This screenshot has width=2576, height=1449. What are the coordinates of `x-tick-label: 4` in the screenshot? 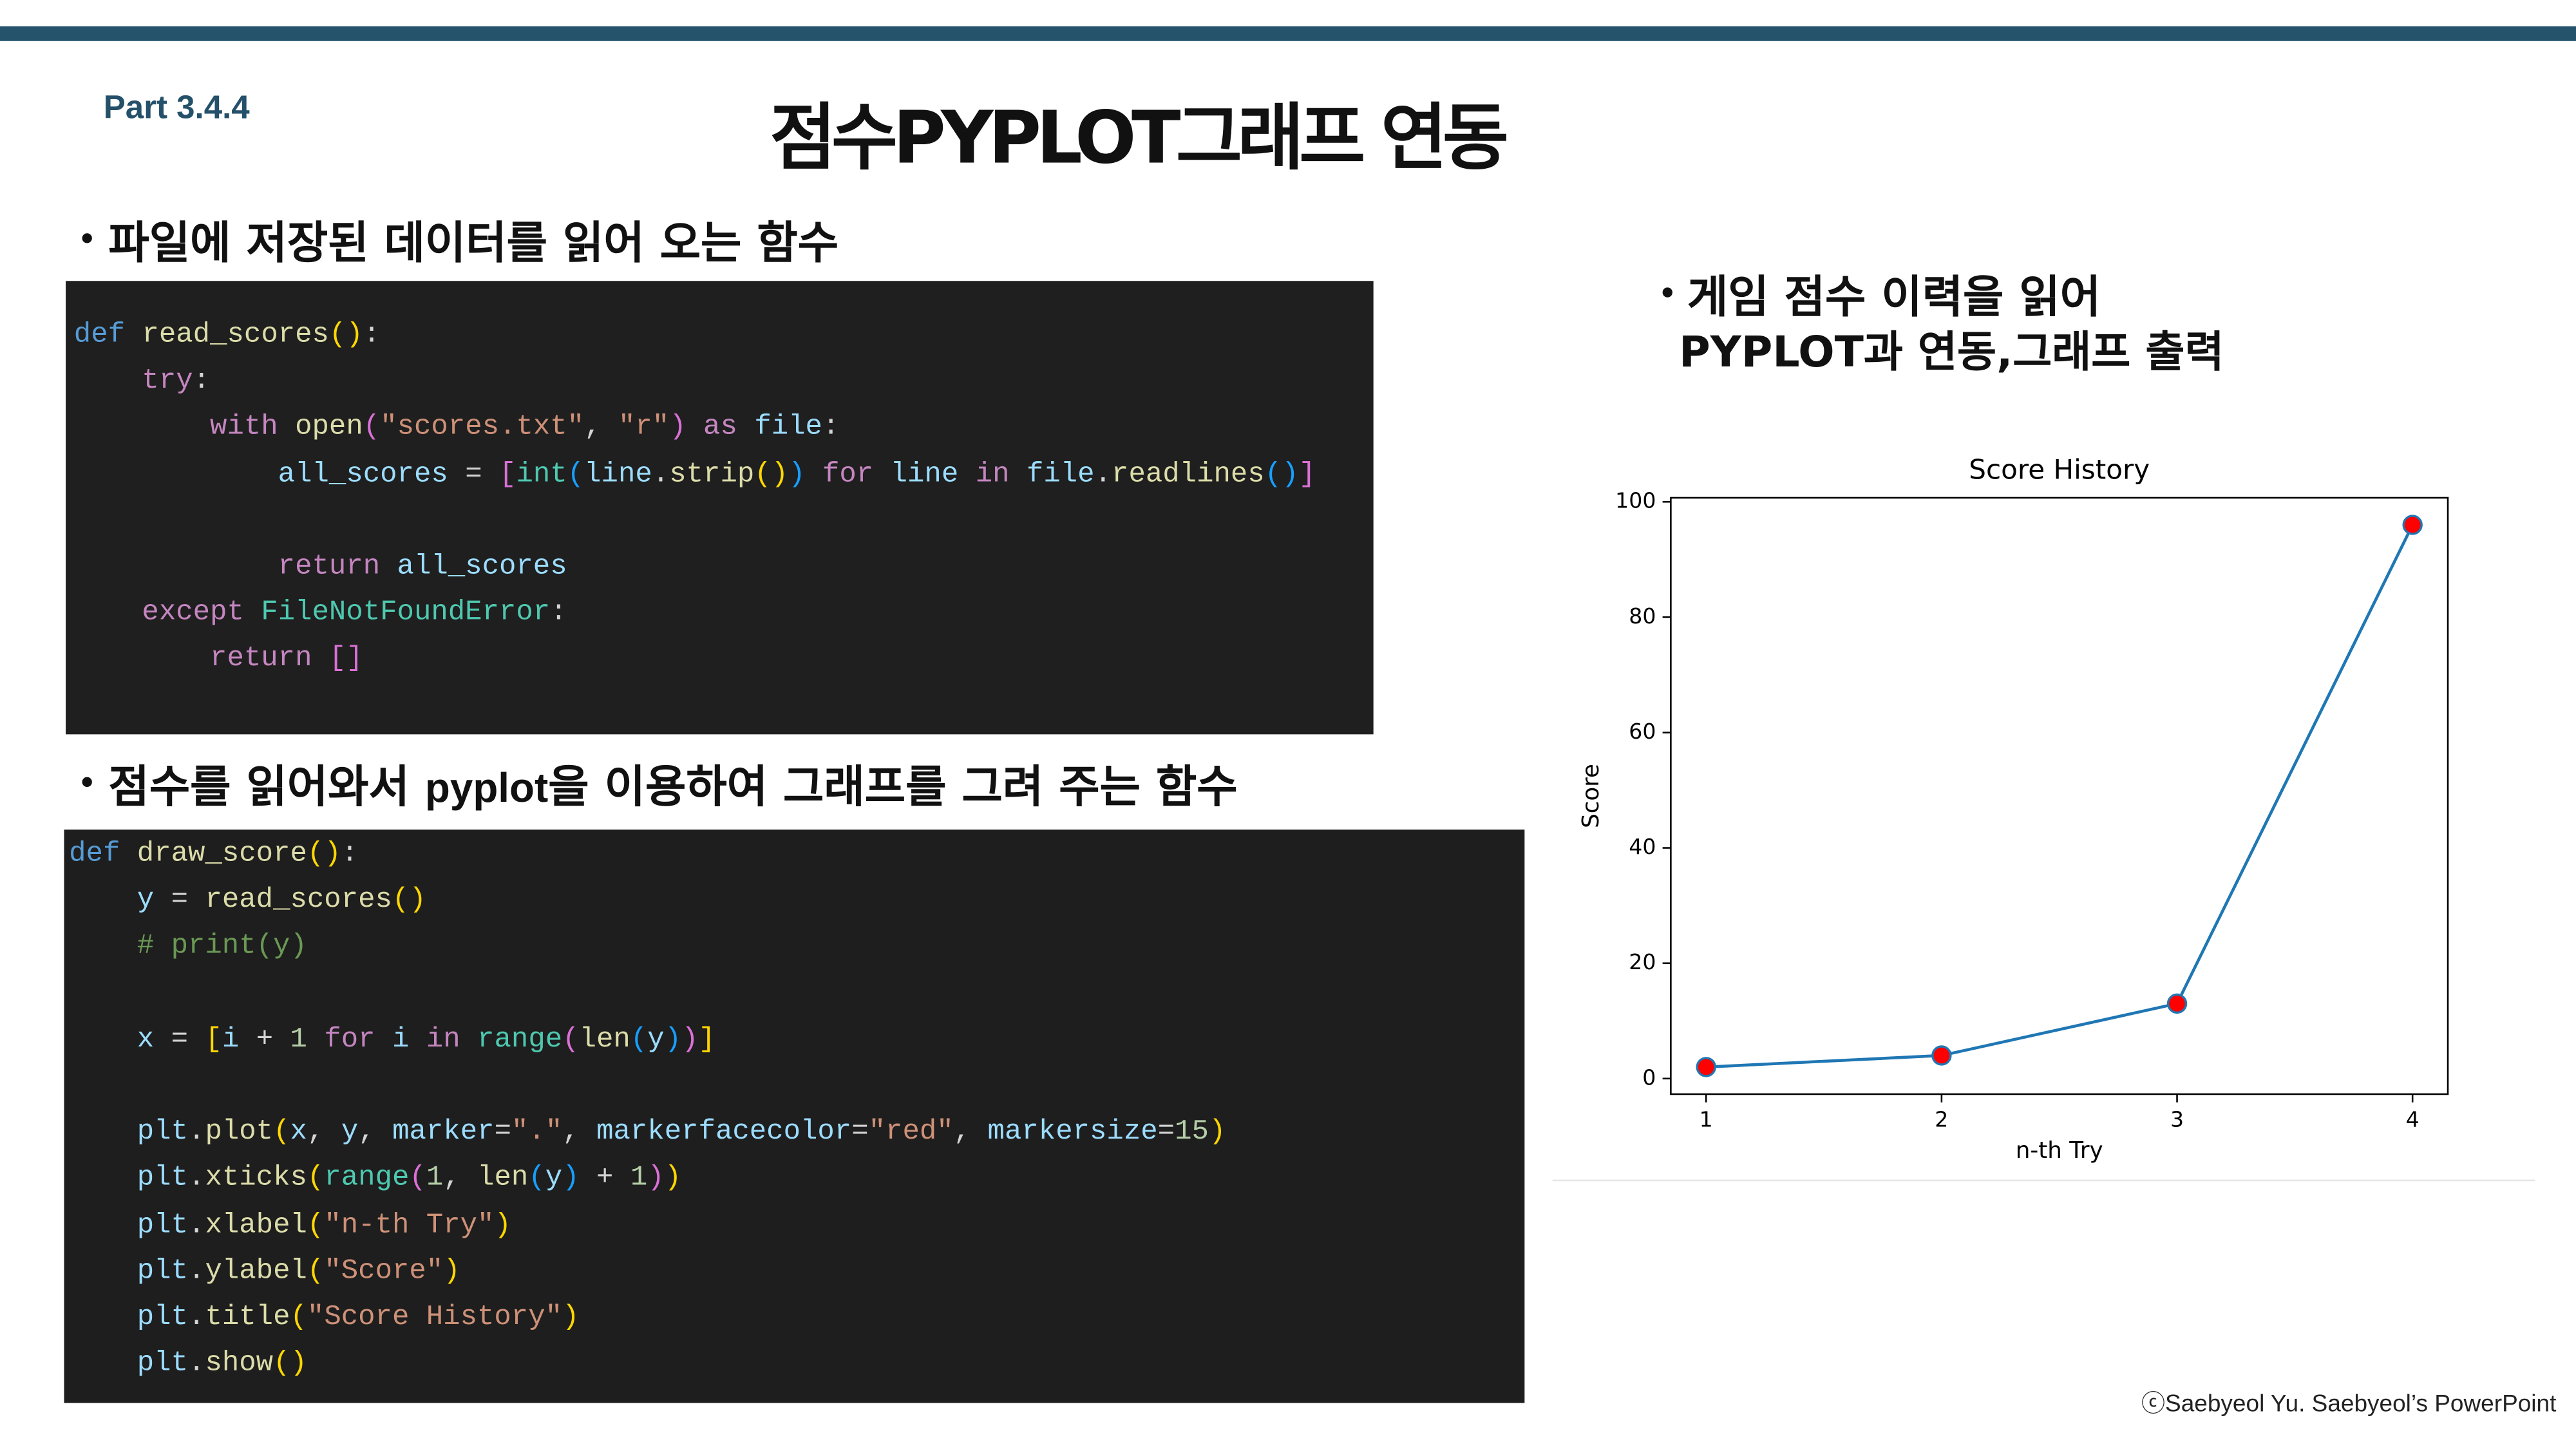 It's located at (2413, 1119).